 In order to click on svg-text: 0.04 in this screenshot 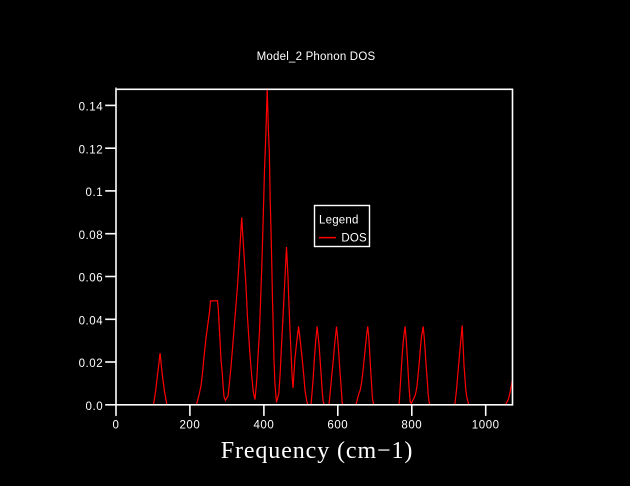, I will do `click(91, 321)`.